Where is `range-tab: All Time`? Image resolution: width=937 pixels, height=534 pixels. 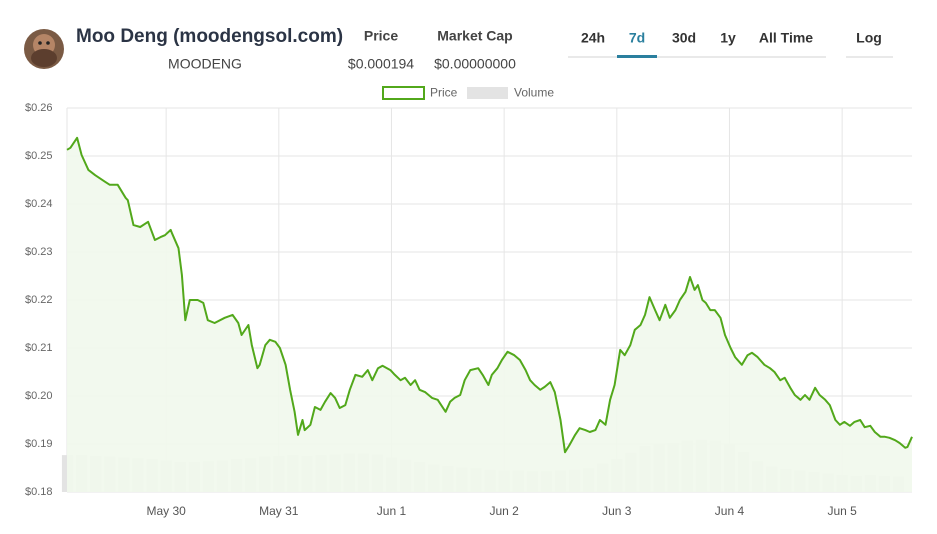 range-tab: All Time is located at coordinates (786, 38).